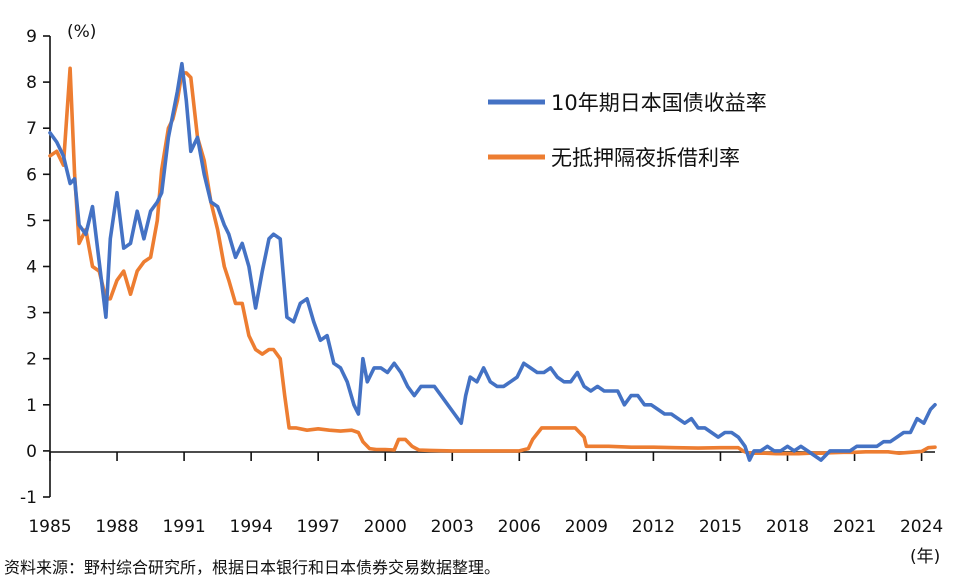 This screenshot has width=960, height=587. What do you see at coordinates (28, 498) in the screenshot?
I see `y-tick-label: -1` at bounding box center [28, 498].